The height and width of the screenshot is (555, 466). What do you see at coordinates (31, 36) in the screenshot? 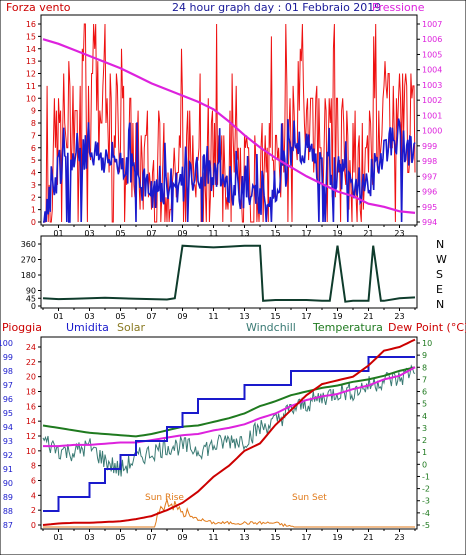
I see `wind-tick-label: 15` at bounding box center [31, 36].